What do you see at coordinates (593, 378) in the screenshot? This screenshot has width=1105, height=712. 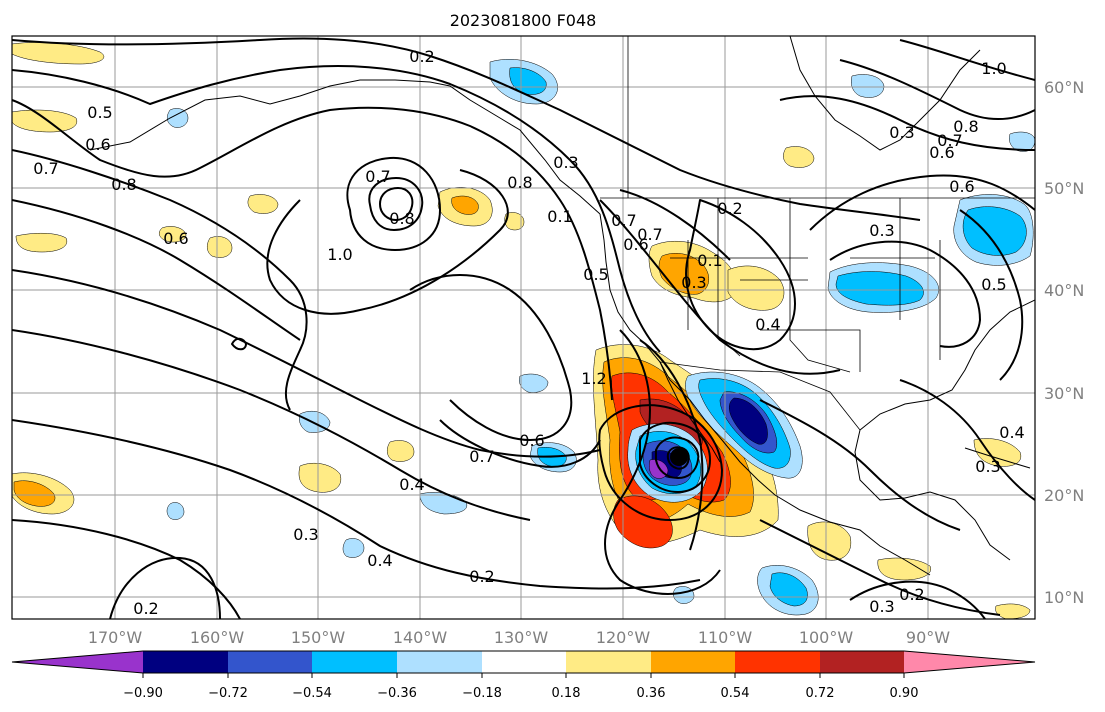 I see `contour-label: 1.2` at bounding box center [593, 378].